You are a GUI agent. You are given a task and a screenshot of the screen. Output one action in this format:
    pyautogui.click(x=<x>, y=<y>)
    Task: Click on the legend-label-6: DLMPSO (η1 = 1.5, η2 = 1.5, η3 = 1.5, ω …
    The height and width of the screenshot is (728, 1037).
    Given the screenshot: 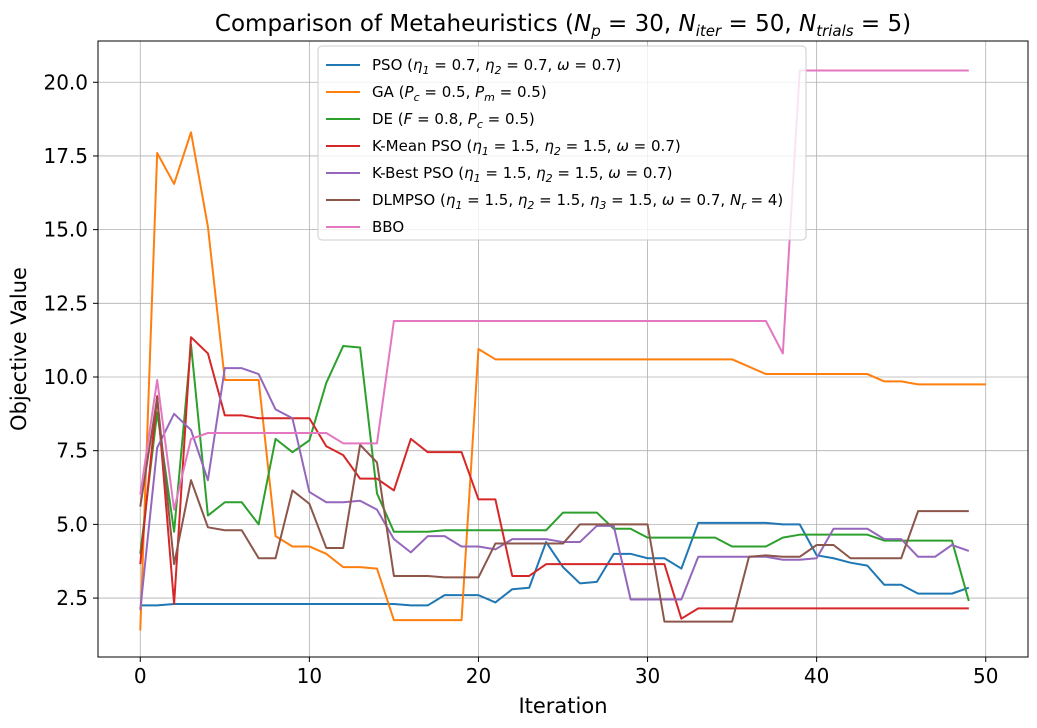 What is the action you would take?
    pyautogui.click(x=577, y=201)
    